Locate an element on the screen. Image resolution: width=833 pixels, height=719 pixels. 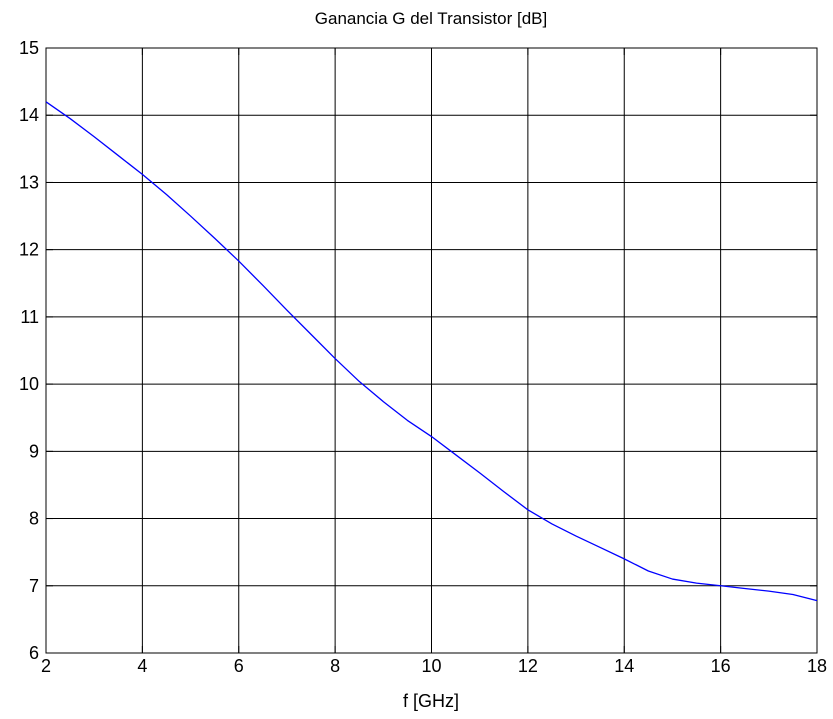
x-tick-label: 14 is located at coordinates (624, 666).